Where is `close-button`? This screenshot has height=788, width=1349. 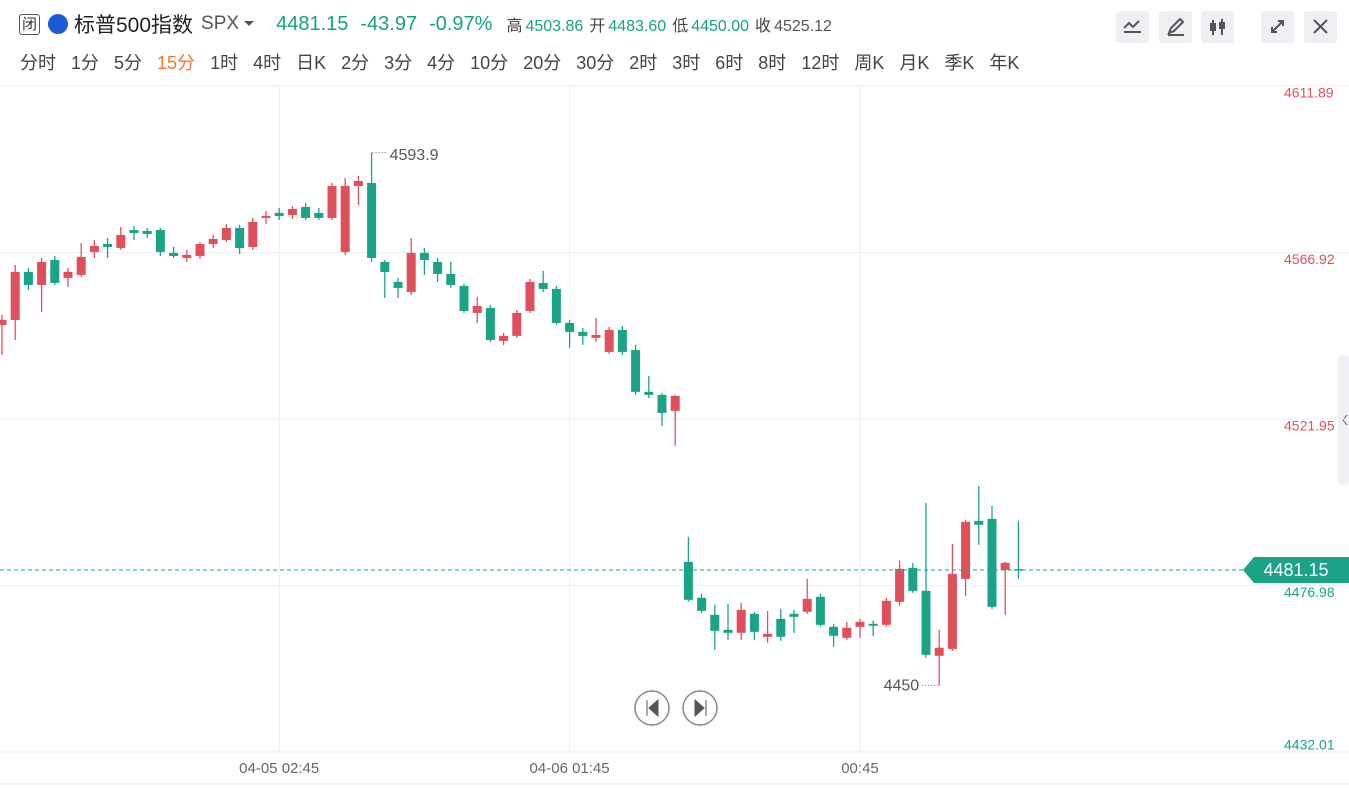
close-button is located at coordinates (1320, 27).